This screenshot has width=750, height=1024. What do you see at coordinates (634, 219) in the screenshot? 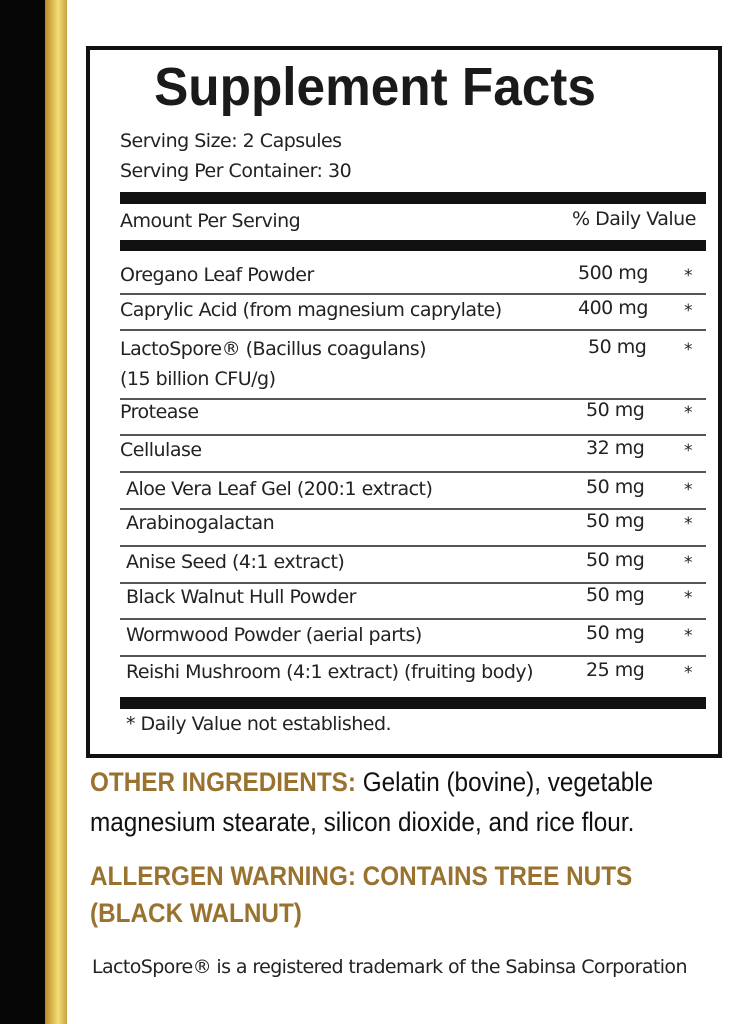
I see `daily-value-header: % Daily Value` at bounding box center [634, 219].